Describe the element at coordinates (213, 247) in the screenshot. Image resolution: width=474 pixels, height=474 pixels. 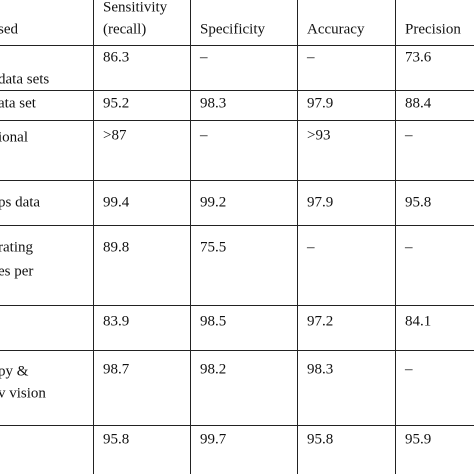
I see `cell: 75.5` at that location.